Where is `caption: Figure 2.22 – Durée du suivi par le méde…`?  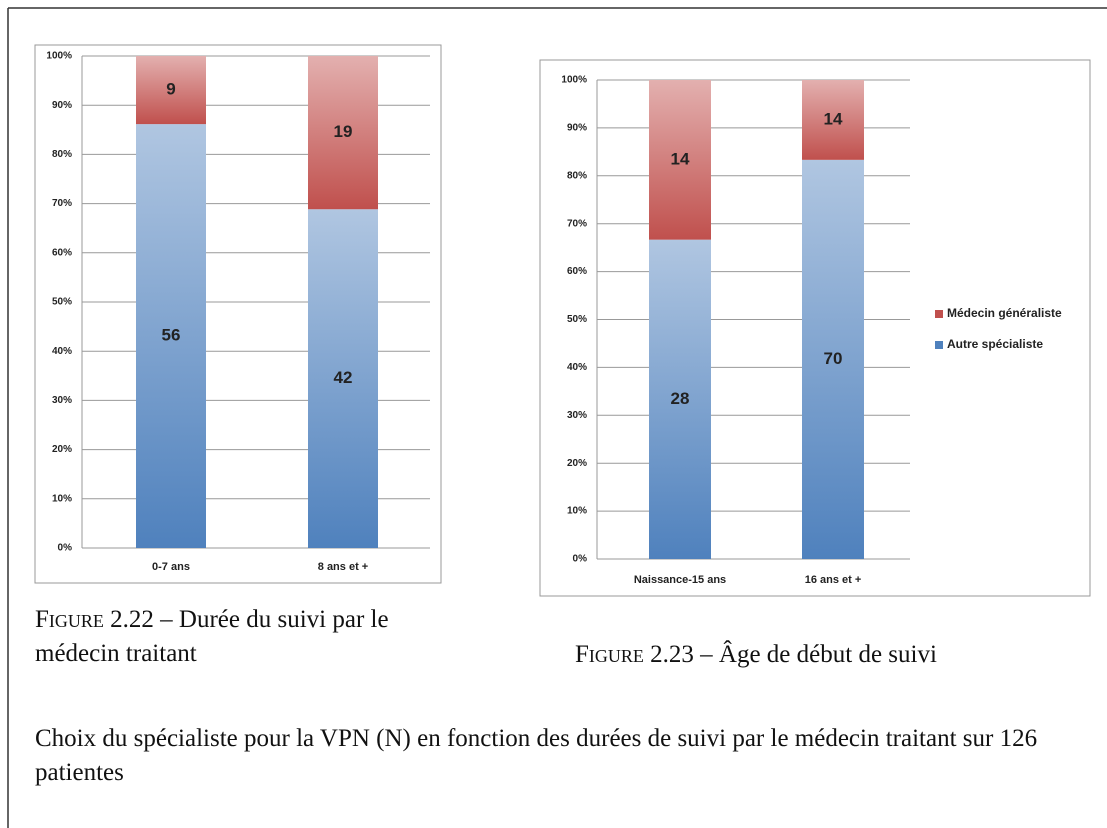
caption: Figure 2.22 – Durée du suivi par le méde… is located at coordinates (245, 637).